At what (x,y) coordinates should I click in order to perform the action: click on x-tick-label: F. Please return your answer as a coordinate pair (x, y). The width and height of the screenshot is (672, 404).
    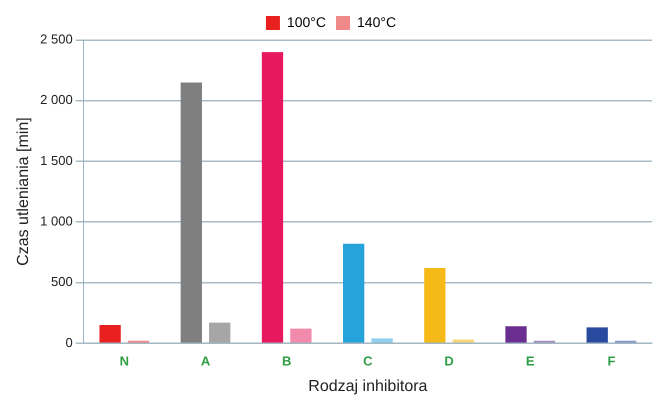
    Looking at the image, I should click on (611, 361).